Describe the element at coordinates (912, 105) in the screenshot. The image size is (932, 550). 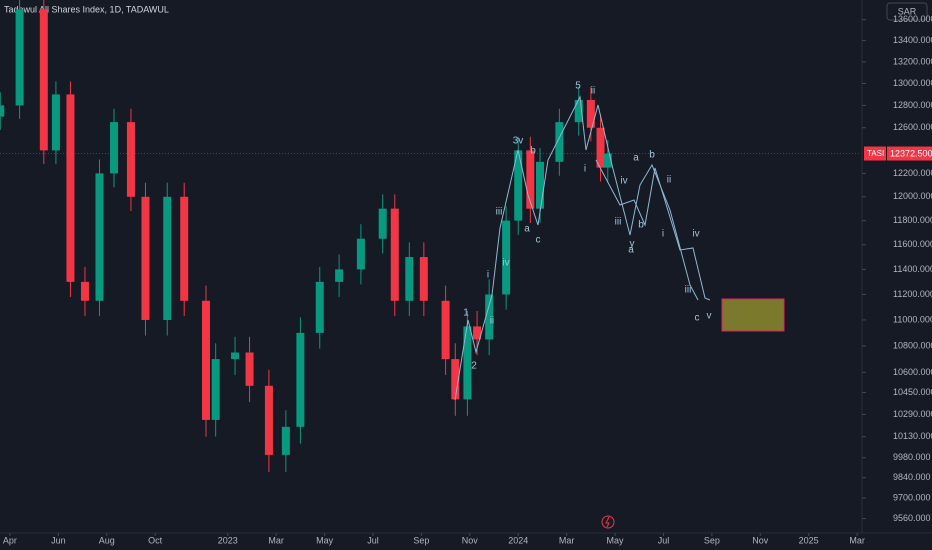
I see `y-tick-label: 12800.000` at that location.